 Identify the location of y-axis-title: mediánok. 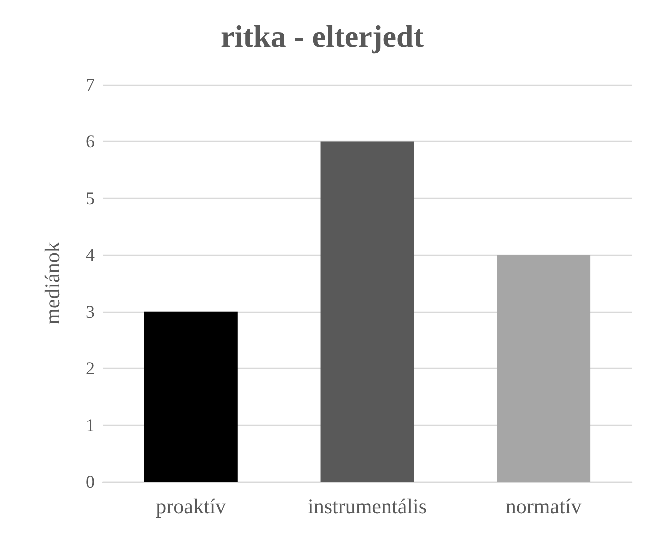
(52, 283).